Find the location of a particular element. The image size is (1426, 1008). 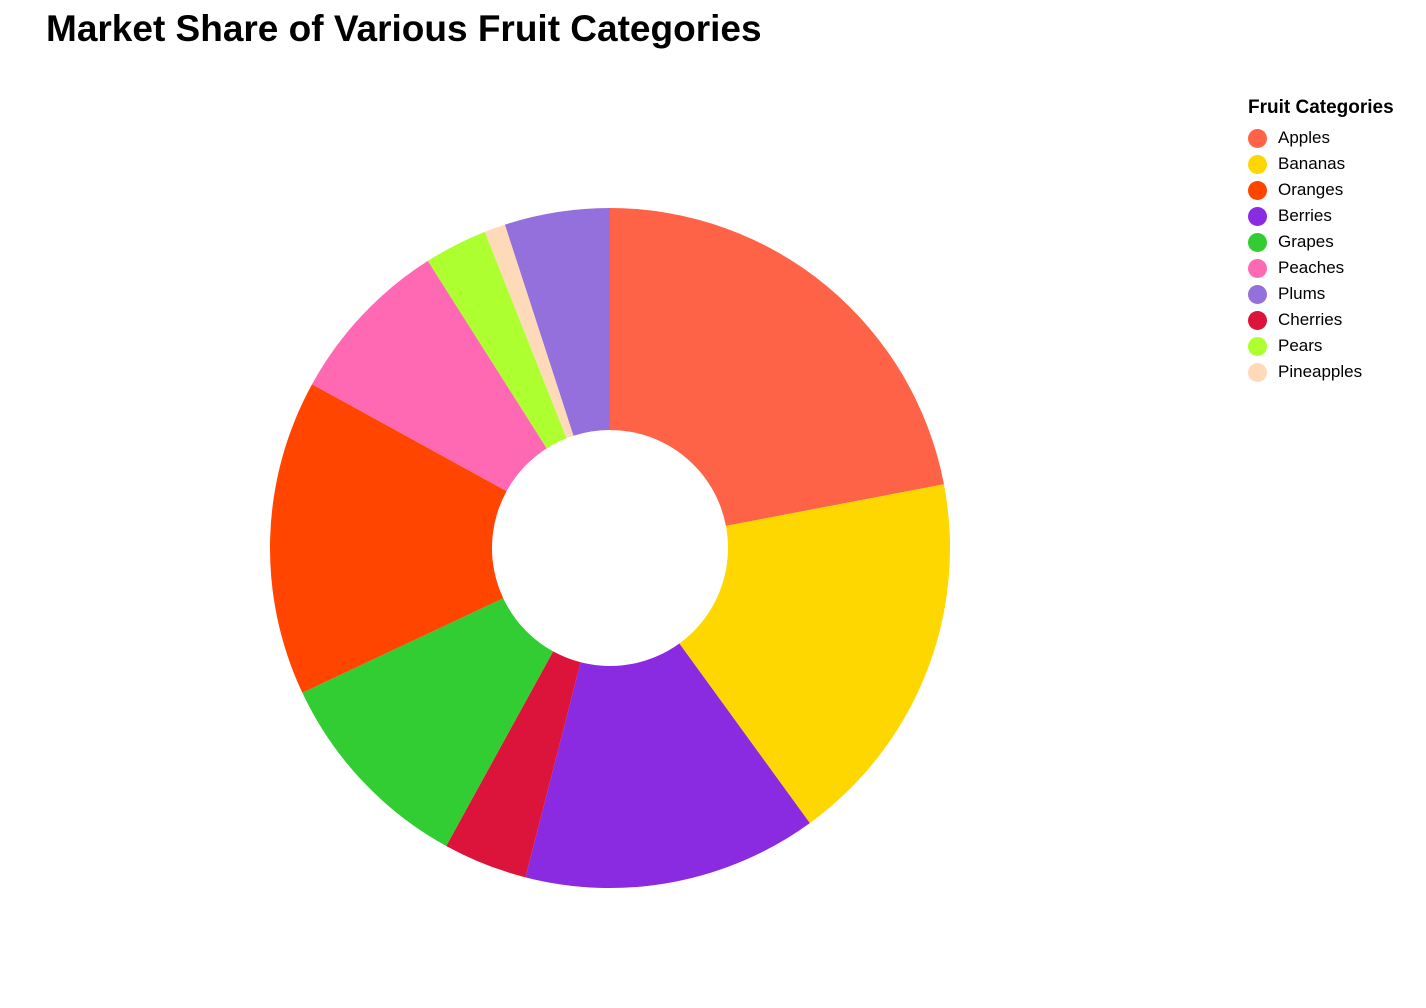

legend-item-berries: Berries is located at coordinates (1321, 216).